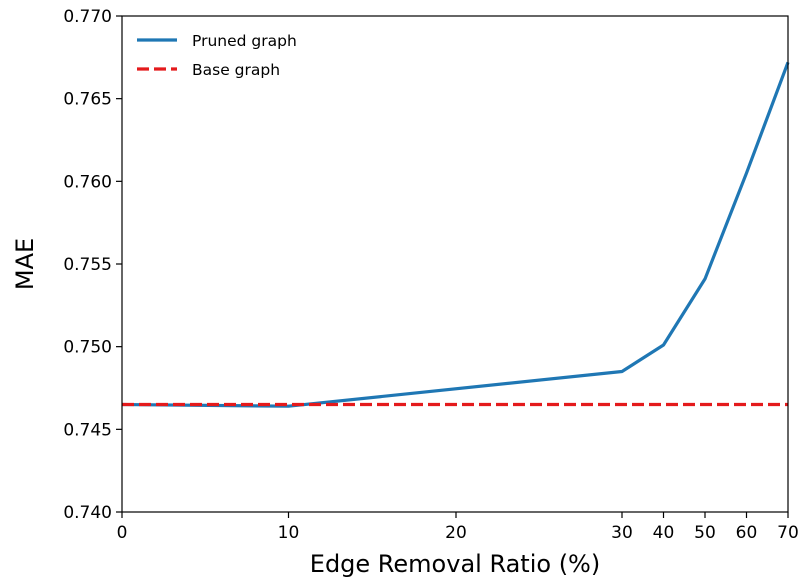 This screenshot has width=803, height=584. I want to click on x-tick-label: 10, so click(289, 533).